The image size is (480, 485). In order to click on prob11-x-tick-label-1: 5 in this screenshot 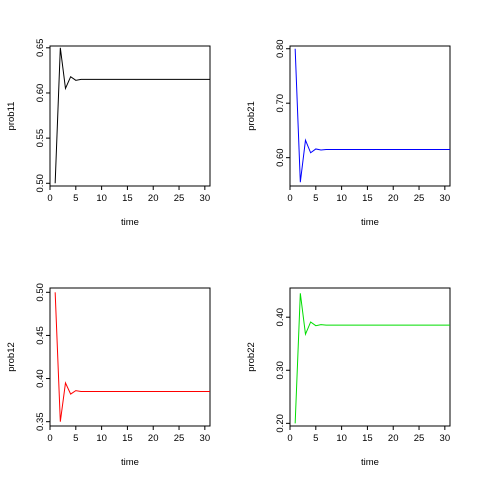, I will do `click(75, 198)`.